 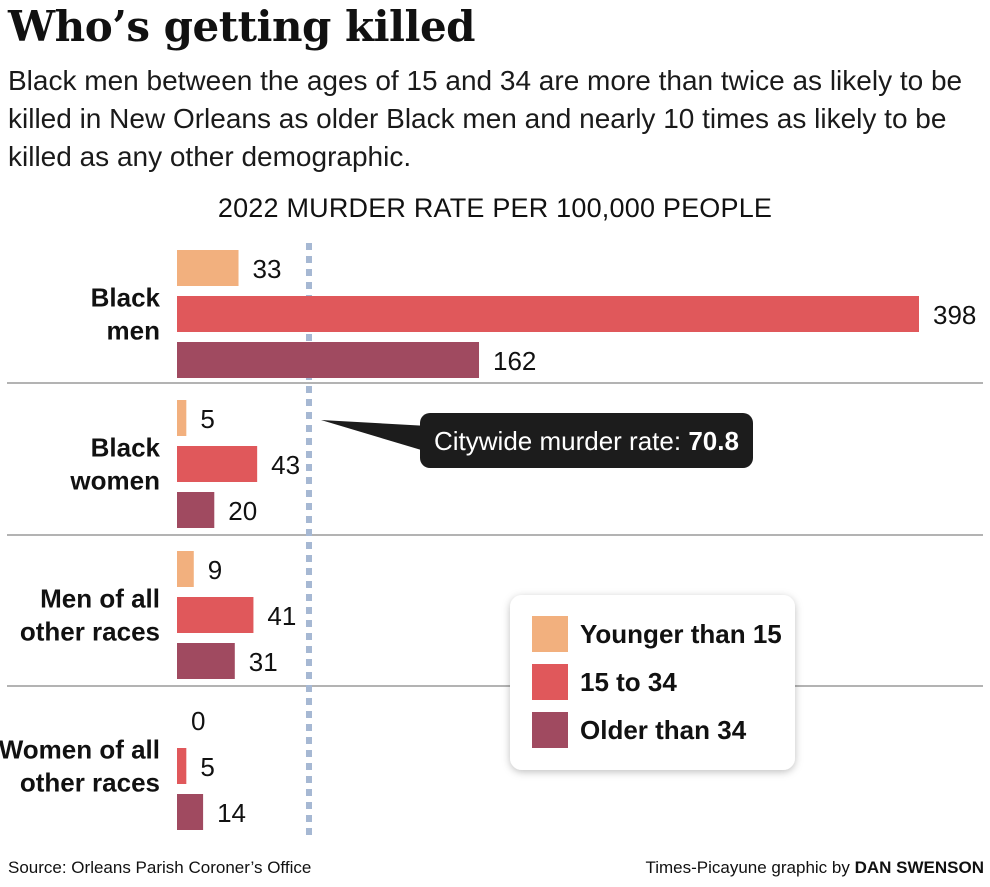 I want to click on data-label-g3-s2: 41, so click(x=281, y=616).